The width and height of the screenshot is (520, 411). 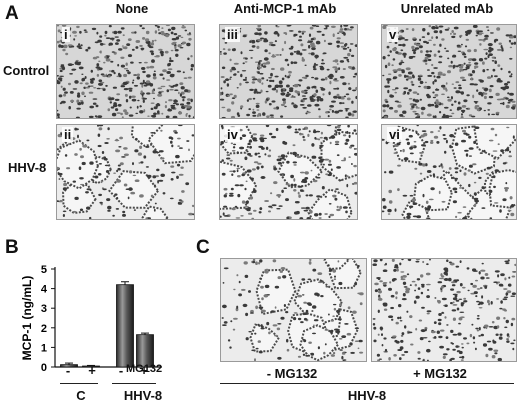 I want to click on group-label-hhv8: HHV-8, so click(x=143, y=395).